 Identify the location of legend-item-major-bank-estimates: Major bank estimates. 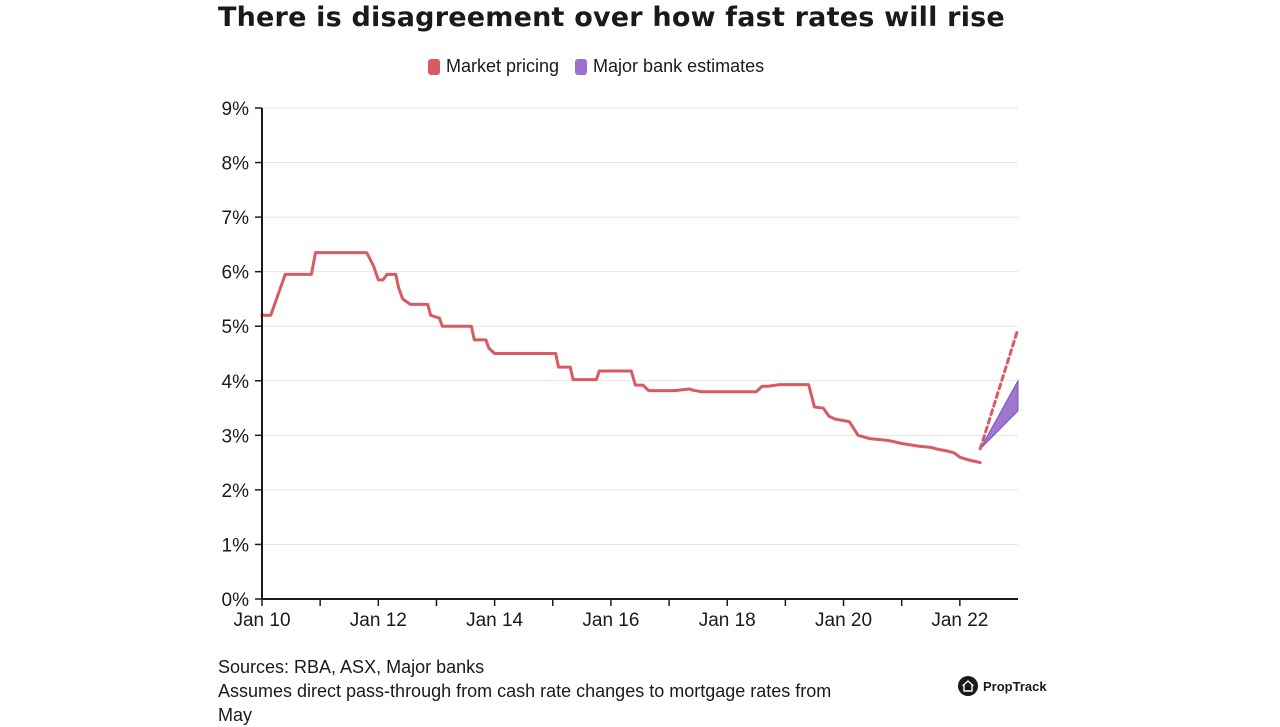
(669, 66).